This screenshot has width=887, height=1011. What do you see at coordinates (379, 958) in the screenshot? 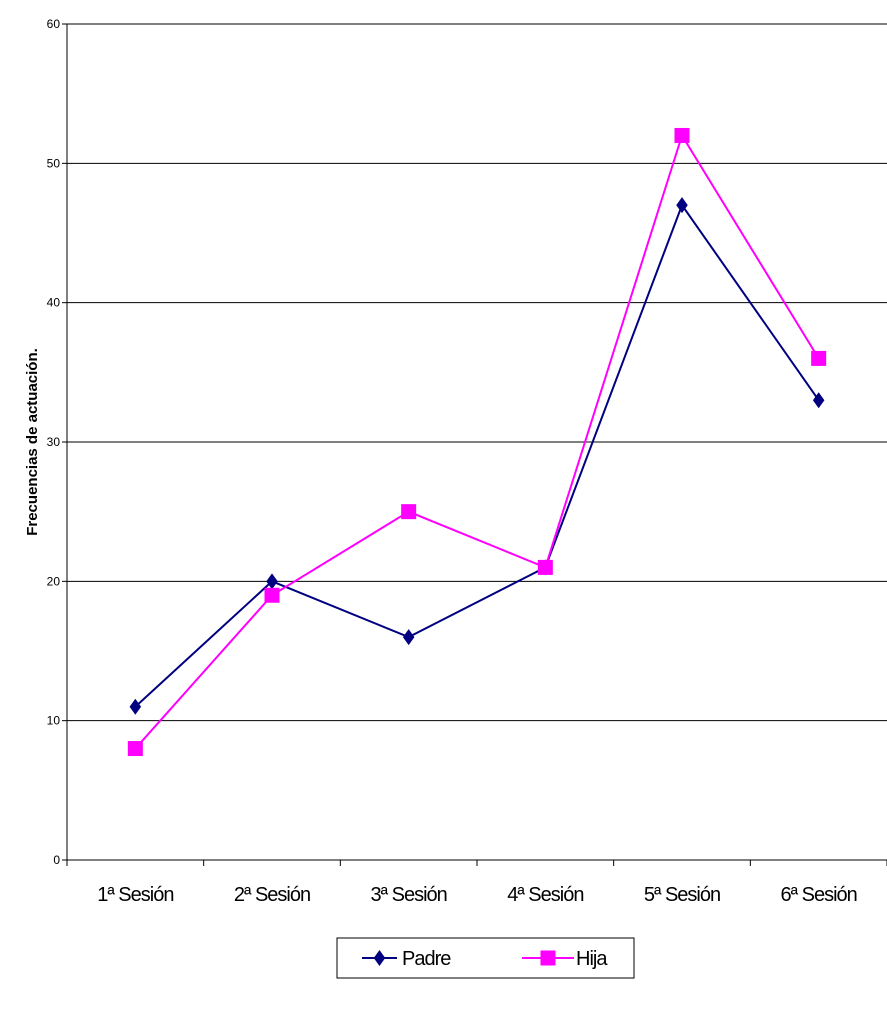
I see `legend-marker-padre` at bounding box center [379, 958].